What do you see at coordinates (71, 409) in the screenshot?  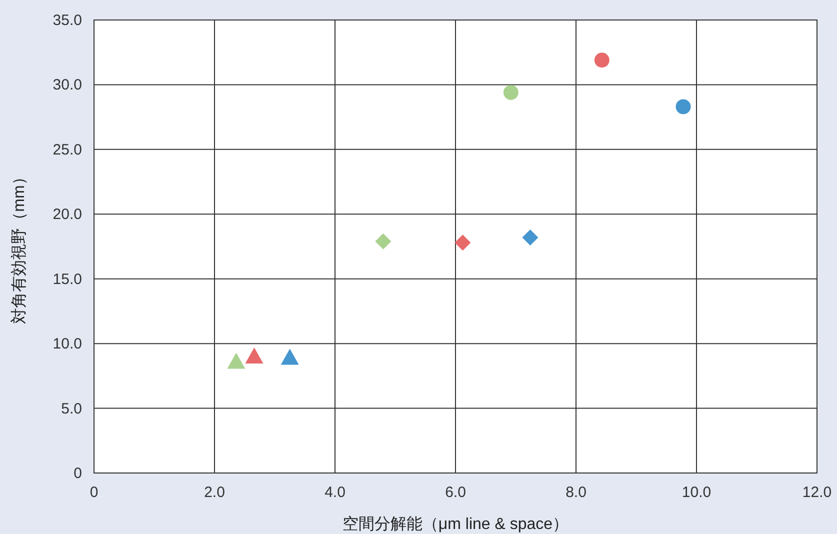 I see `y-tick-label: 5.0` at bounding box center [71, 409].